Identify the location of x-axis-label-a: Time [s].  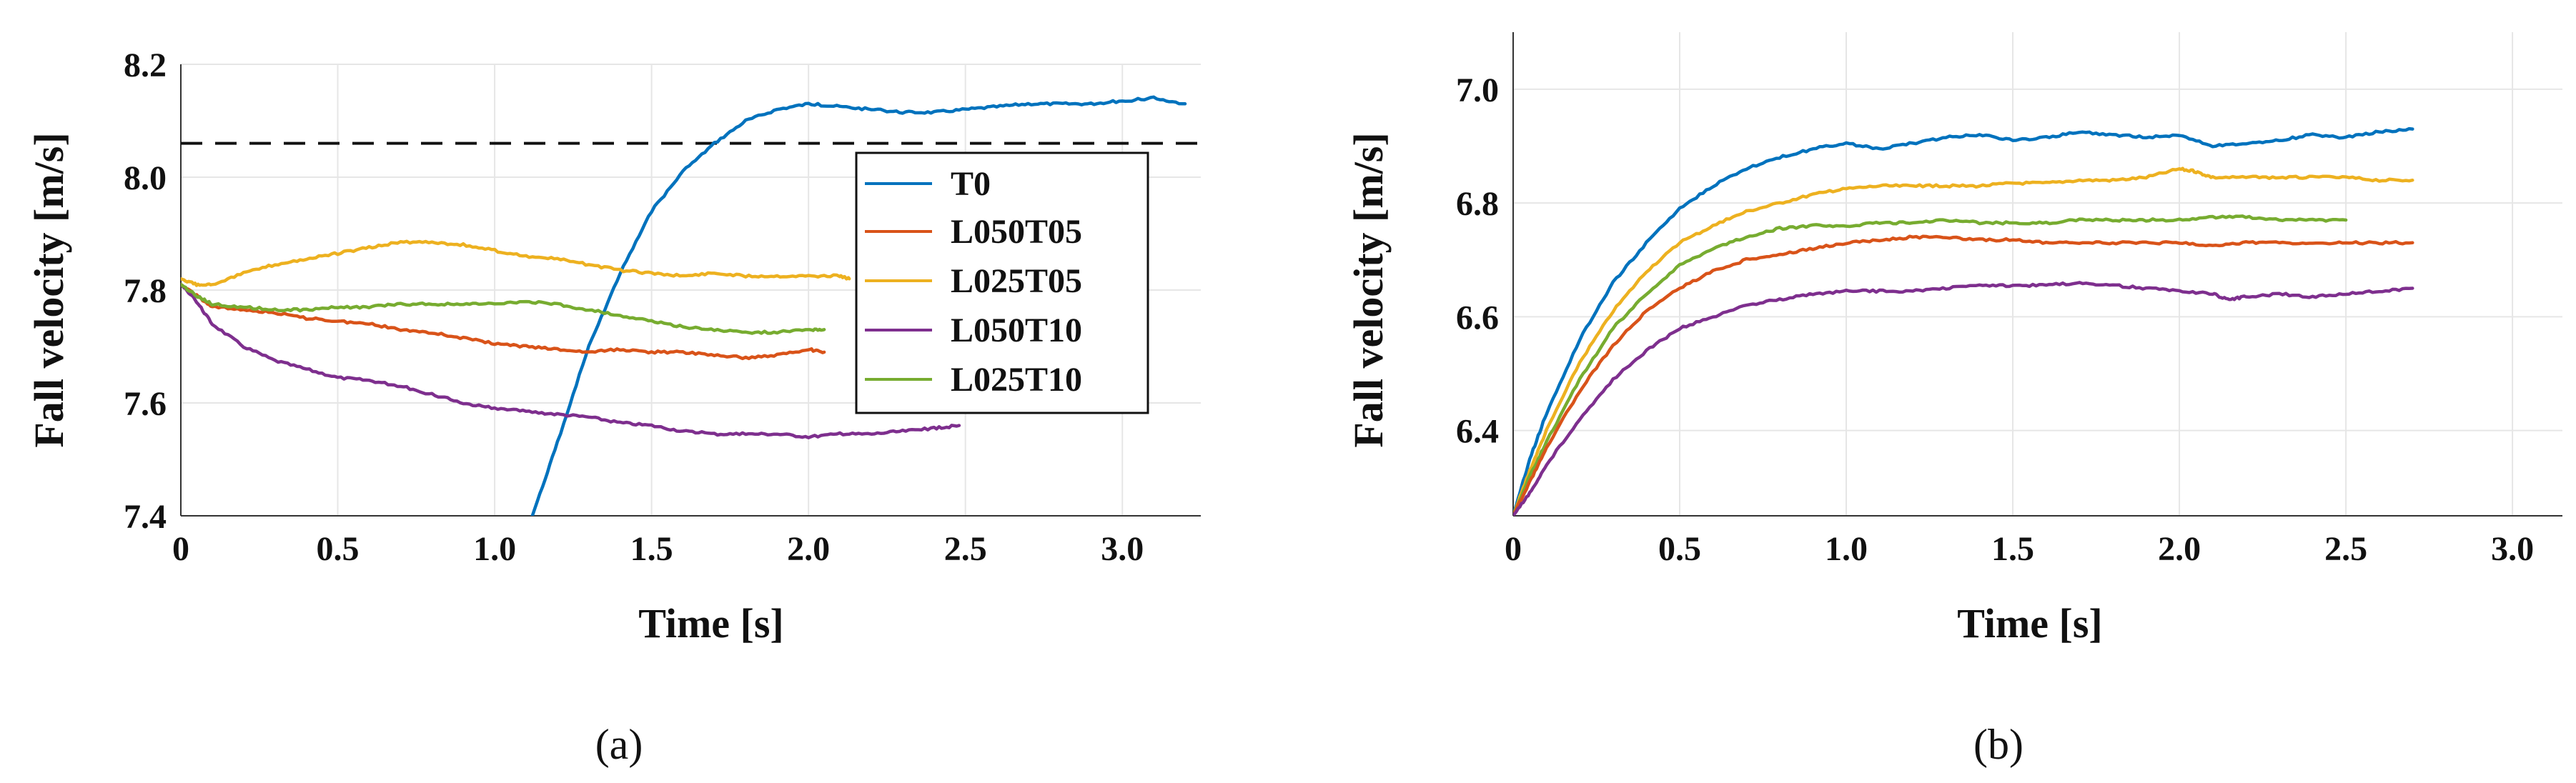
(711, 623).